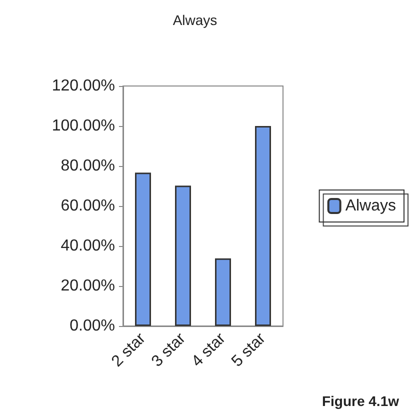  Describe the element at coordinates (169, 350) in the screenshot. I see `x-tick-label: 3 star` at that location.